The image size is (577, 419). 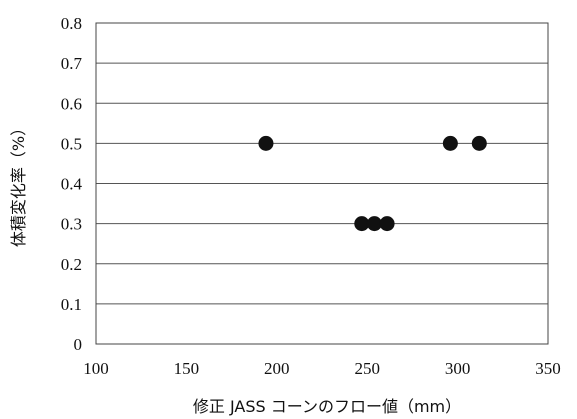 I want to click on x-tick-label: 200, so click(x=277, y=368).